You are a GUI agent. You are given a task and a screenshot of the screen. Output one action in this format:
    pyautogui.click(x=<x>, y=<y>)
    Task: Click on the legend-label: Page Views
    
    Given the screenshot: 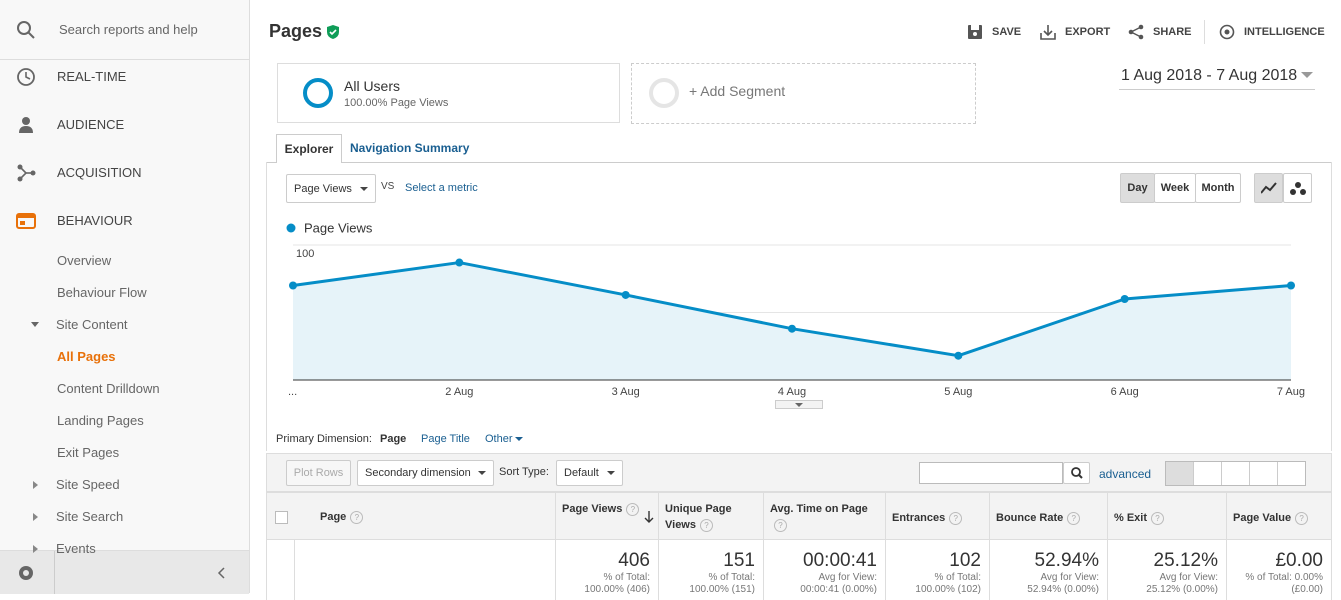 What is the action you would take?
    pyautogui.click(x=338, y=228)
    